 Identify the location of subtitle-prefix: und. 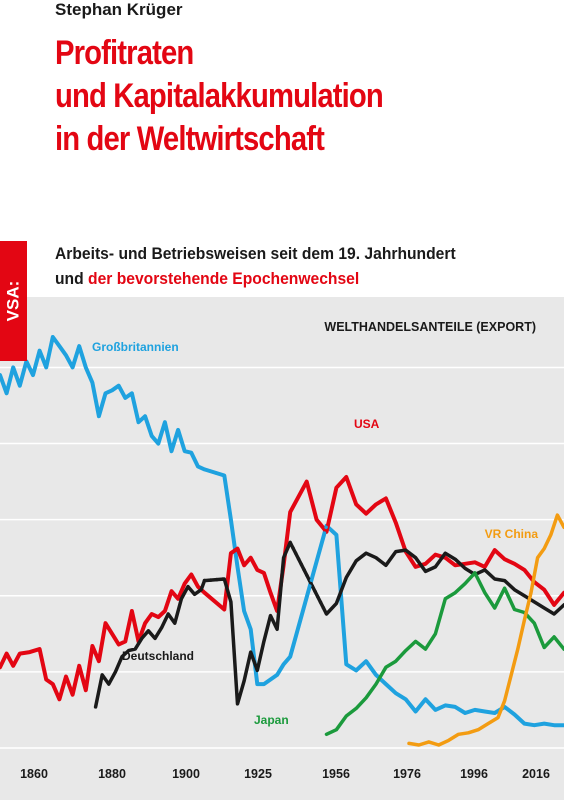
(72, 278).